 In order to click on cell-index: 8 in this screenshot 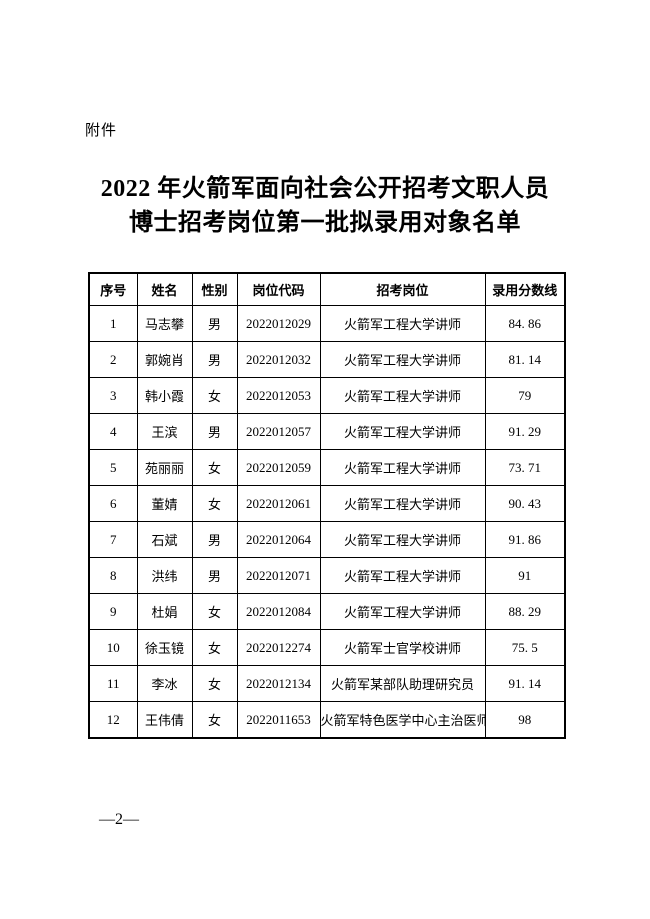, I will do `click(113, 575)`.